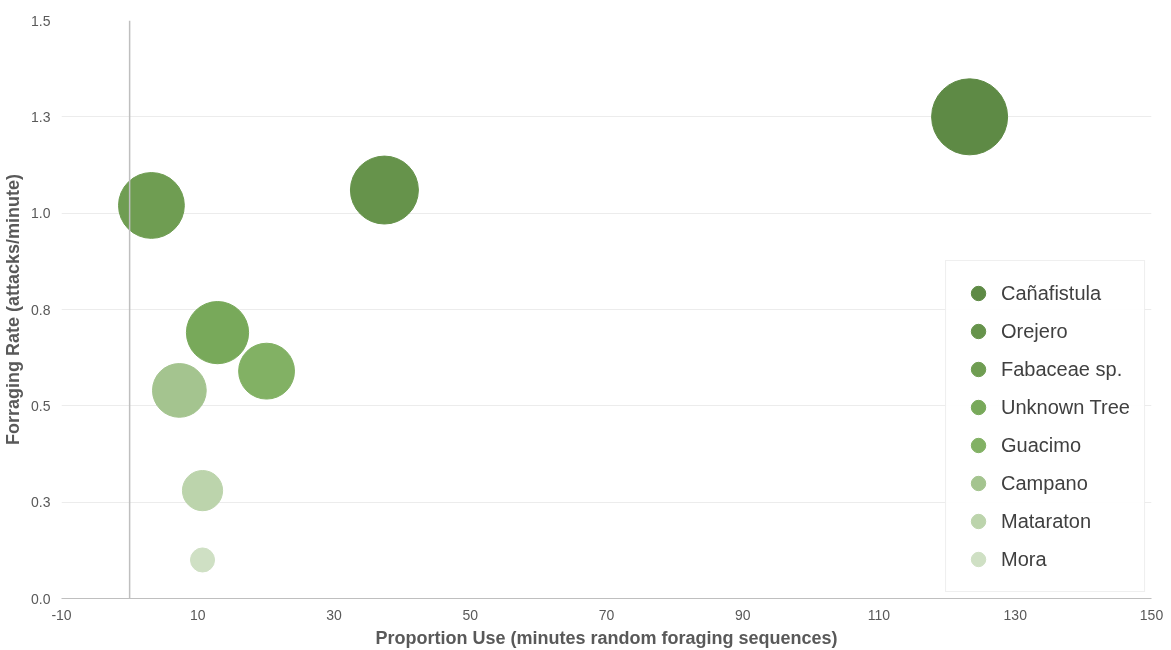 The height and width of the screenshot is (650, 1171). I want to click on legend-label: Cañafistula, so click(1051, 293).